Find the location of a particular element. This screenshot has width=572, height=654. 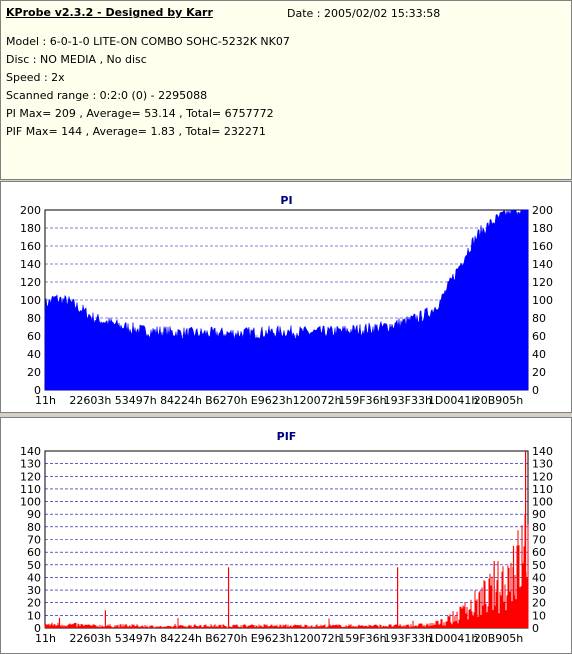

y-tick-label-left: 10 is located at coordinates (34, 615).